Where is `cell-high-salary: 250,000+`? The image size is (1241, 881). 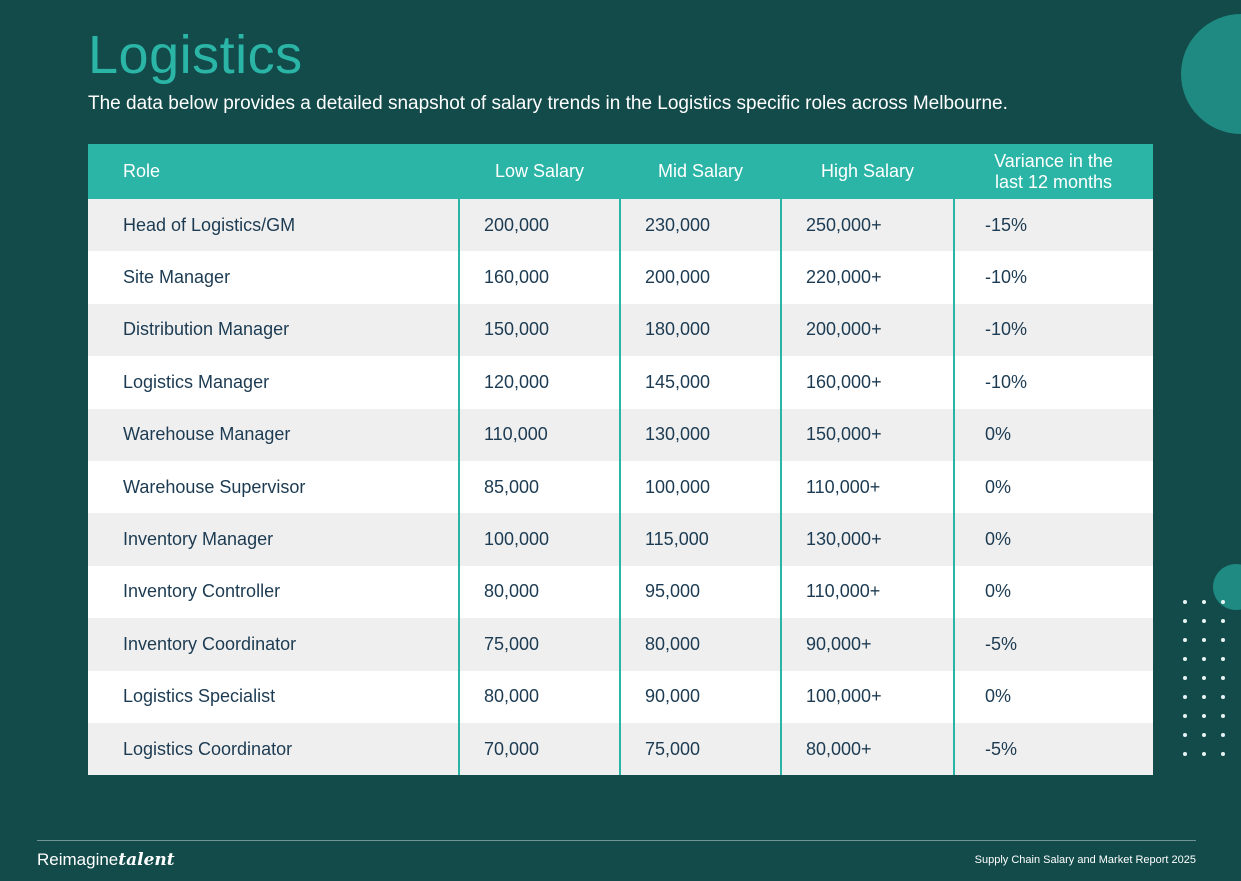
cell-high-salary: 250,000+ is located at coordinates (867, 225).